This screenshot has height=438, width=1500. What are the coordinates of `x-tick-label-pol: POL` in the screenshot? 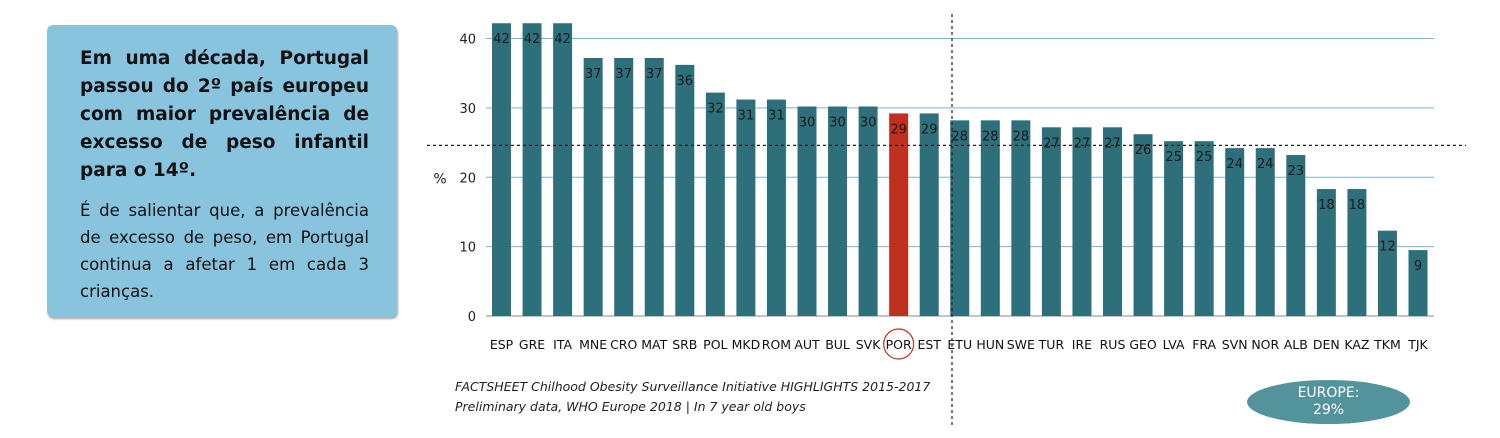 It's located at (715, 344).